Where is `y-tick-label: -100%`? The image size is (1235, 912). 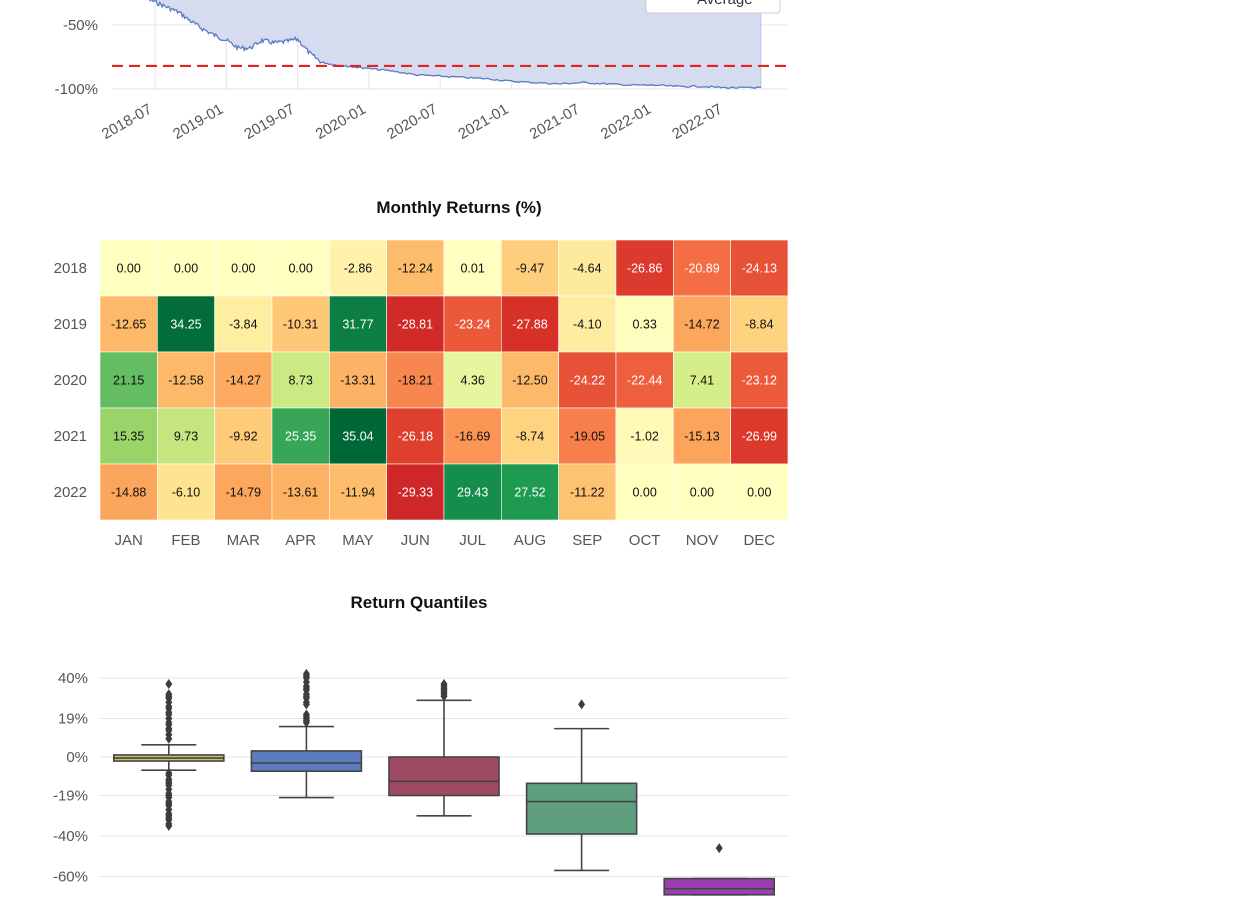
y-tick-label: -100% is located at coordinates (76, 89).